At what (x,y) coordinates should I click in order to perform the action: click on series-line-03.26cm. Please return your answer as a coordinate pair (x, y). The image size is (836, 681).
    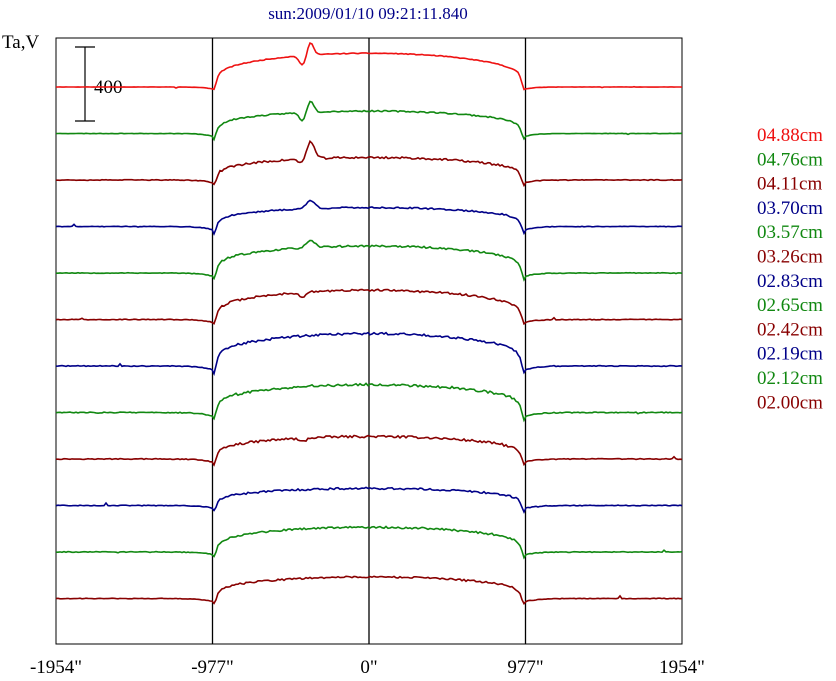
    Looking at the image, I should click on (369, 307).